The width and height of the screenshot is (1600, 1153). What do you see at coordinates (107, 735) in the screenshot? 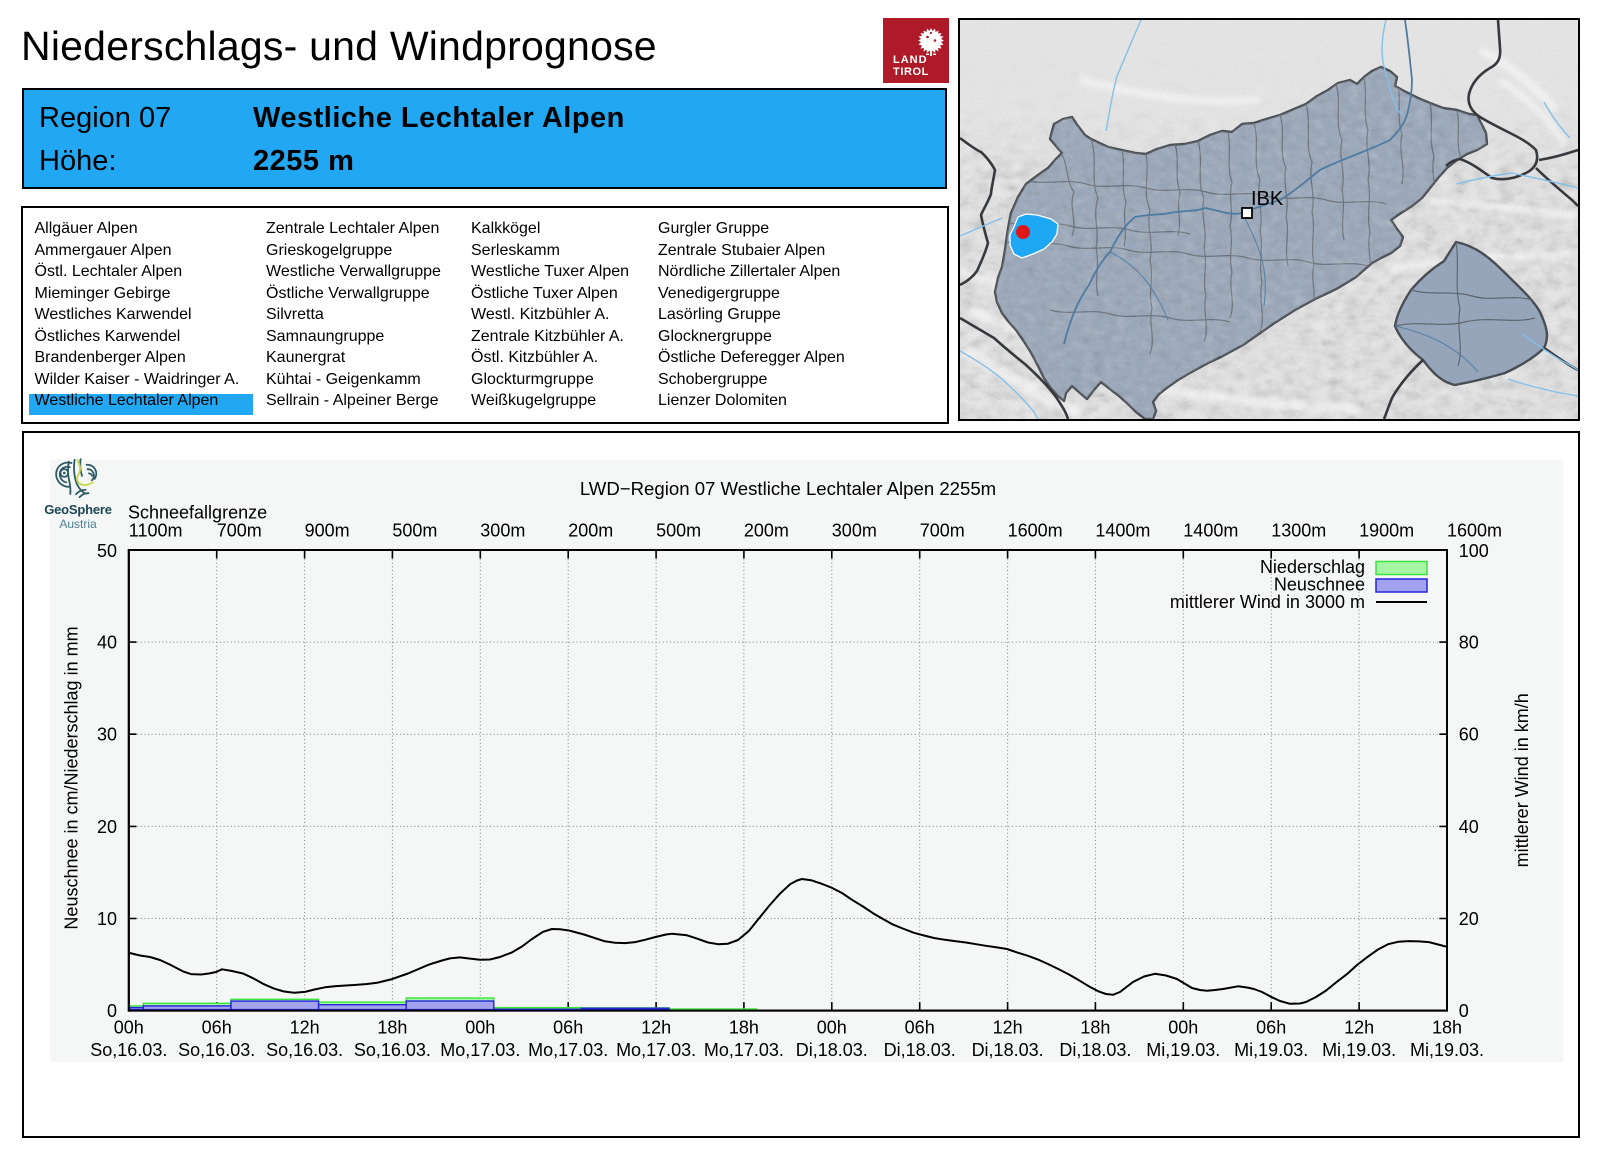
I see `svg-text: 30` at bounding box center [107, 735].